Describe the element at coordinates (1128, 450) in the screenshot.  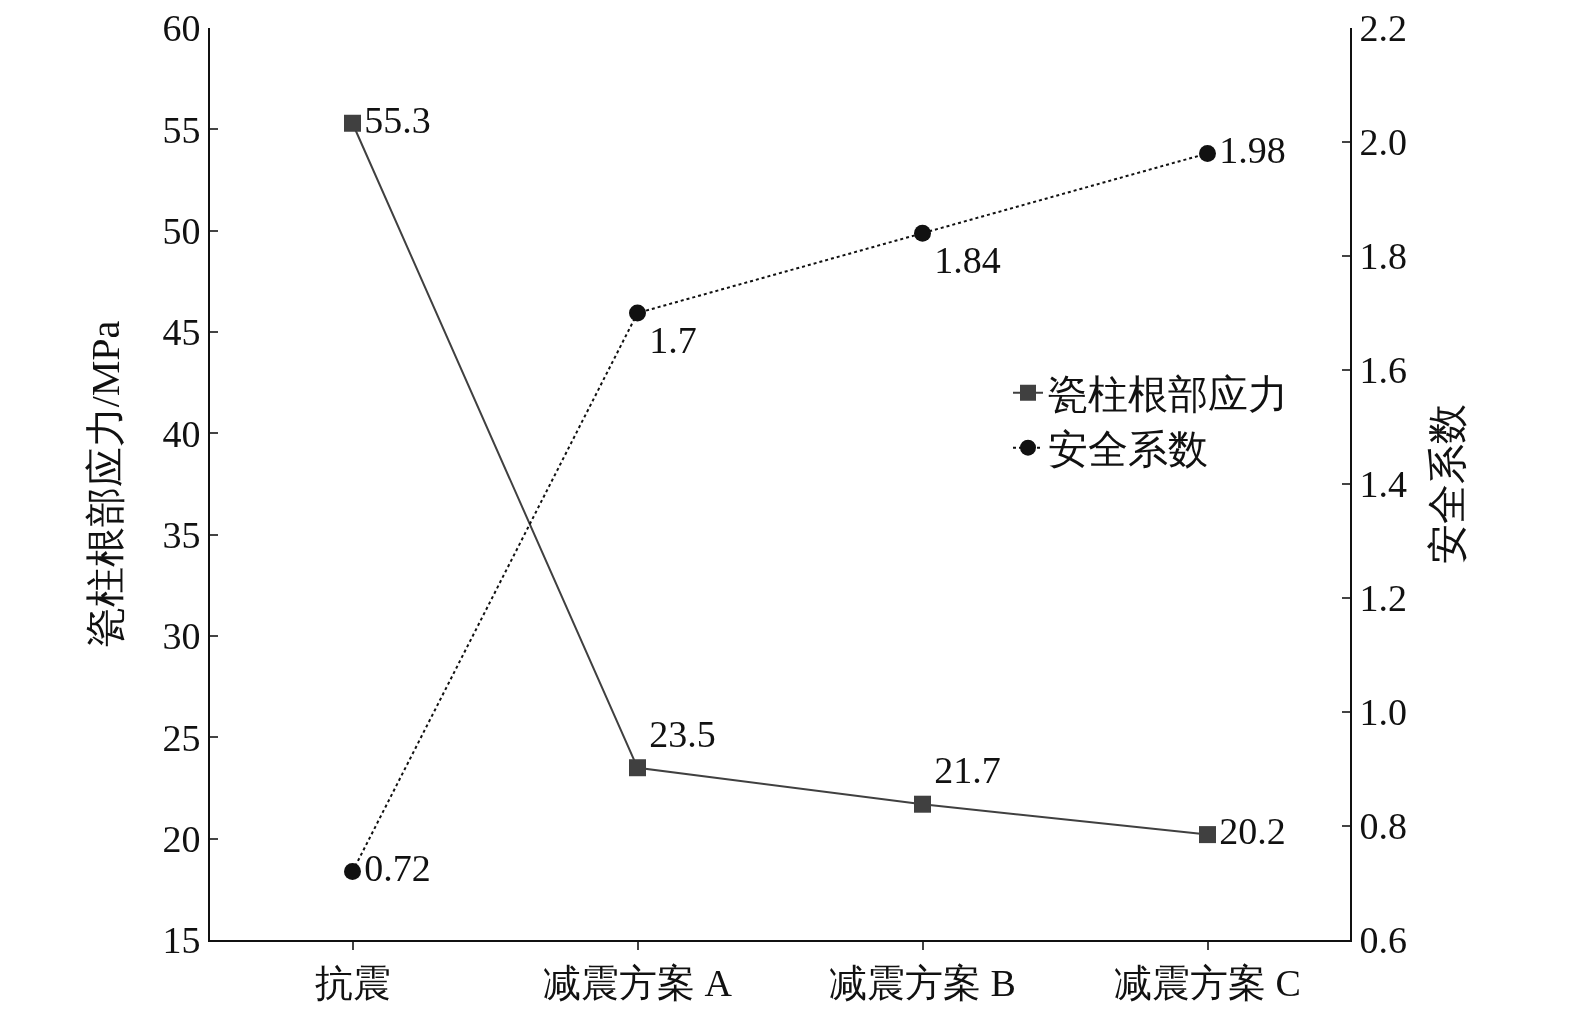
I see `legend-label: 安全系数` at that location.